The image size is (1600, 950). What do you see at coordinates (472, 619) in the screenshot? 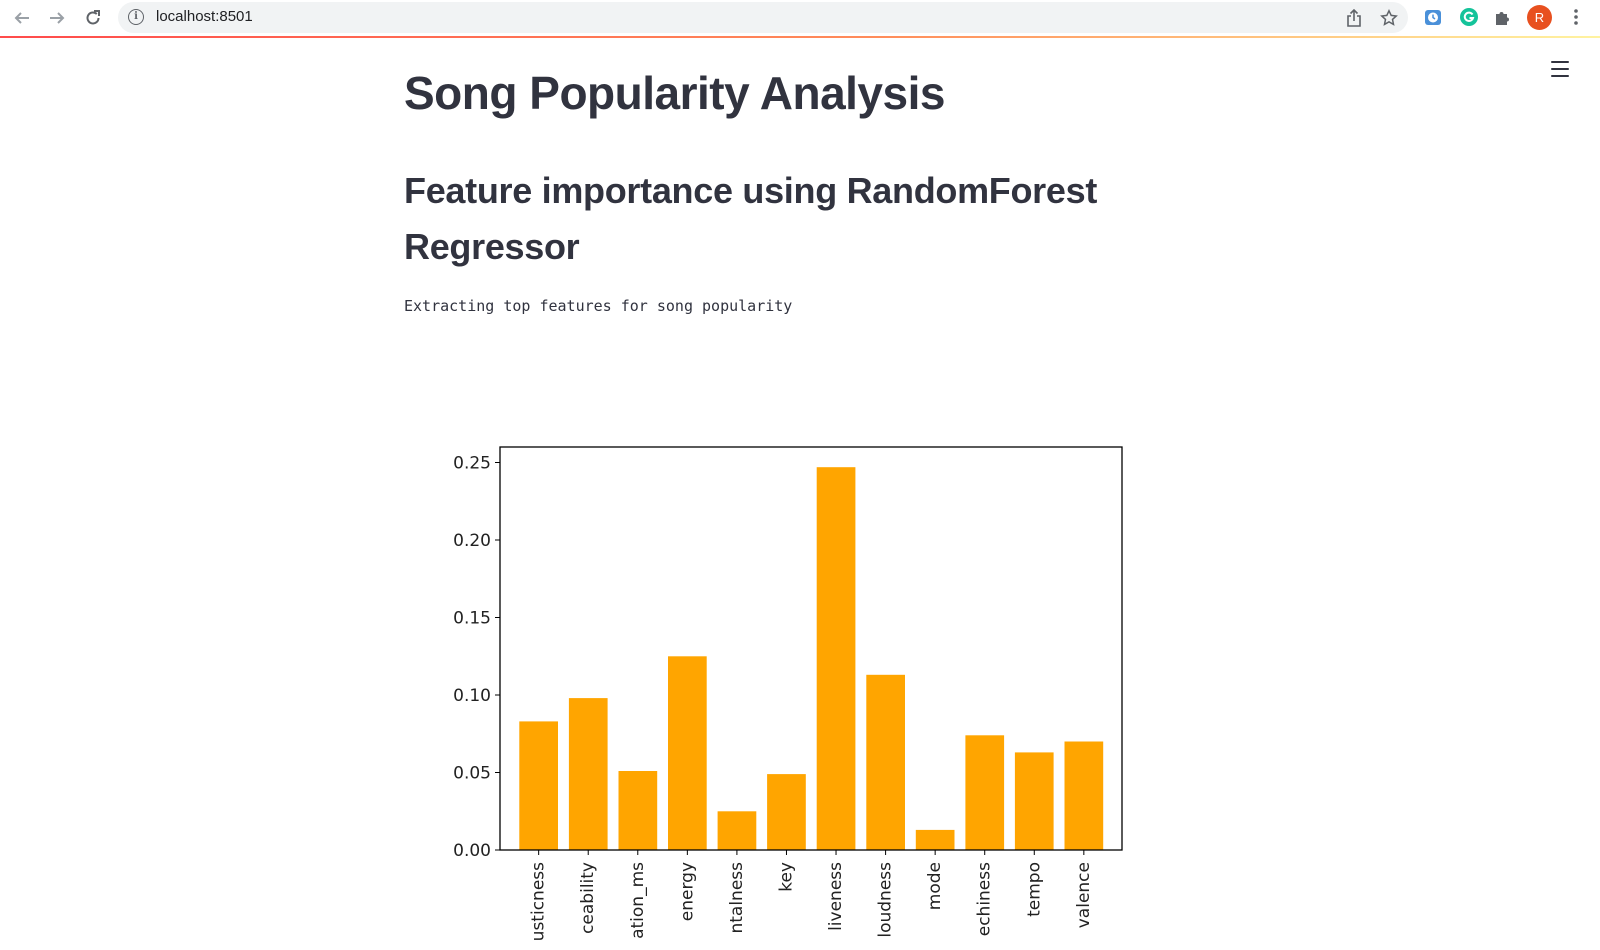
I see `y-tick-label: 0.15` at bounding box center [472, 619].